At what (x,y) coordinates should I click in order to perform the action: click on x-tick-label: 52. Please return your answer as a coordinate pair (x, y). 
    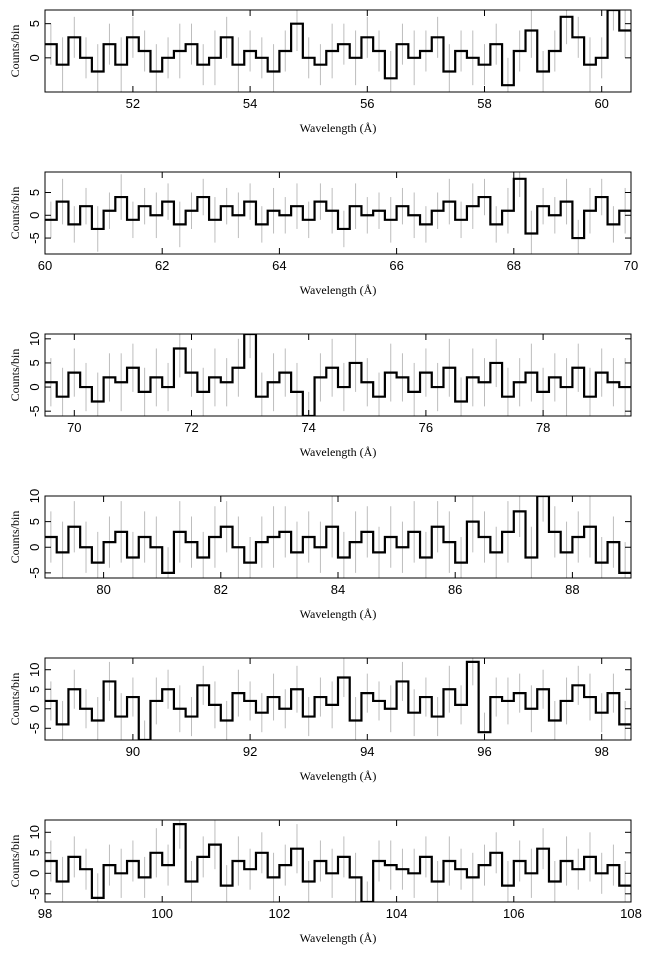
    Looking at the image, I should click on (133, 103).